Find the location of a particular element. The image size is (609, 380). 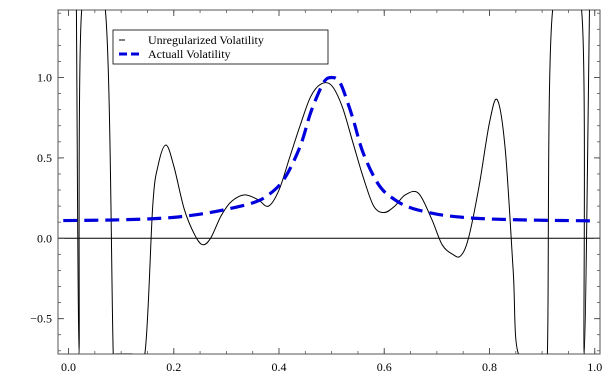

x-tick-label: 0.6 is located at coordinates (384, 367).